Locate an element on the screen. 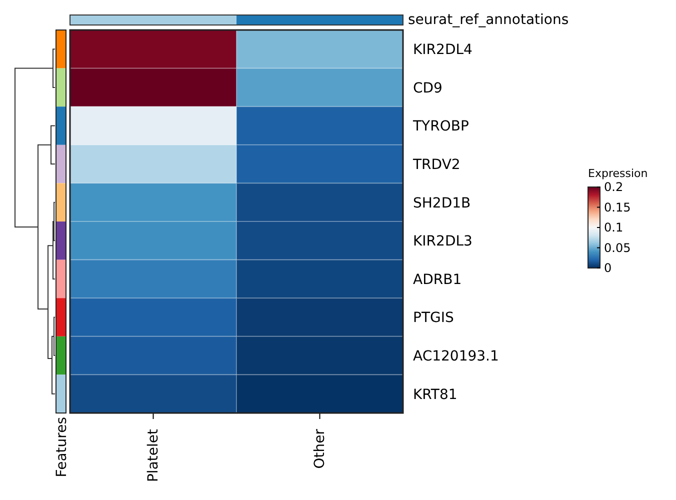 The image size is (676, 500). y-tick-label: CD9 is located at coordinates (427, 88).